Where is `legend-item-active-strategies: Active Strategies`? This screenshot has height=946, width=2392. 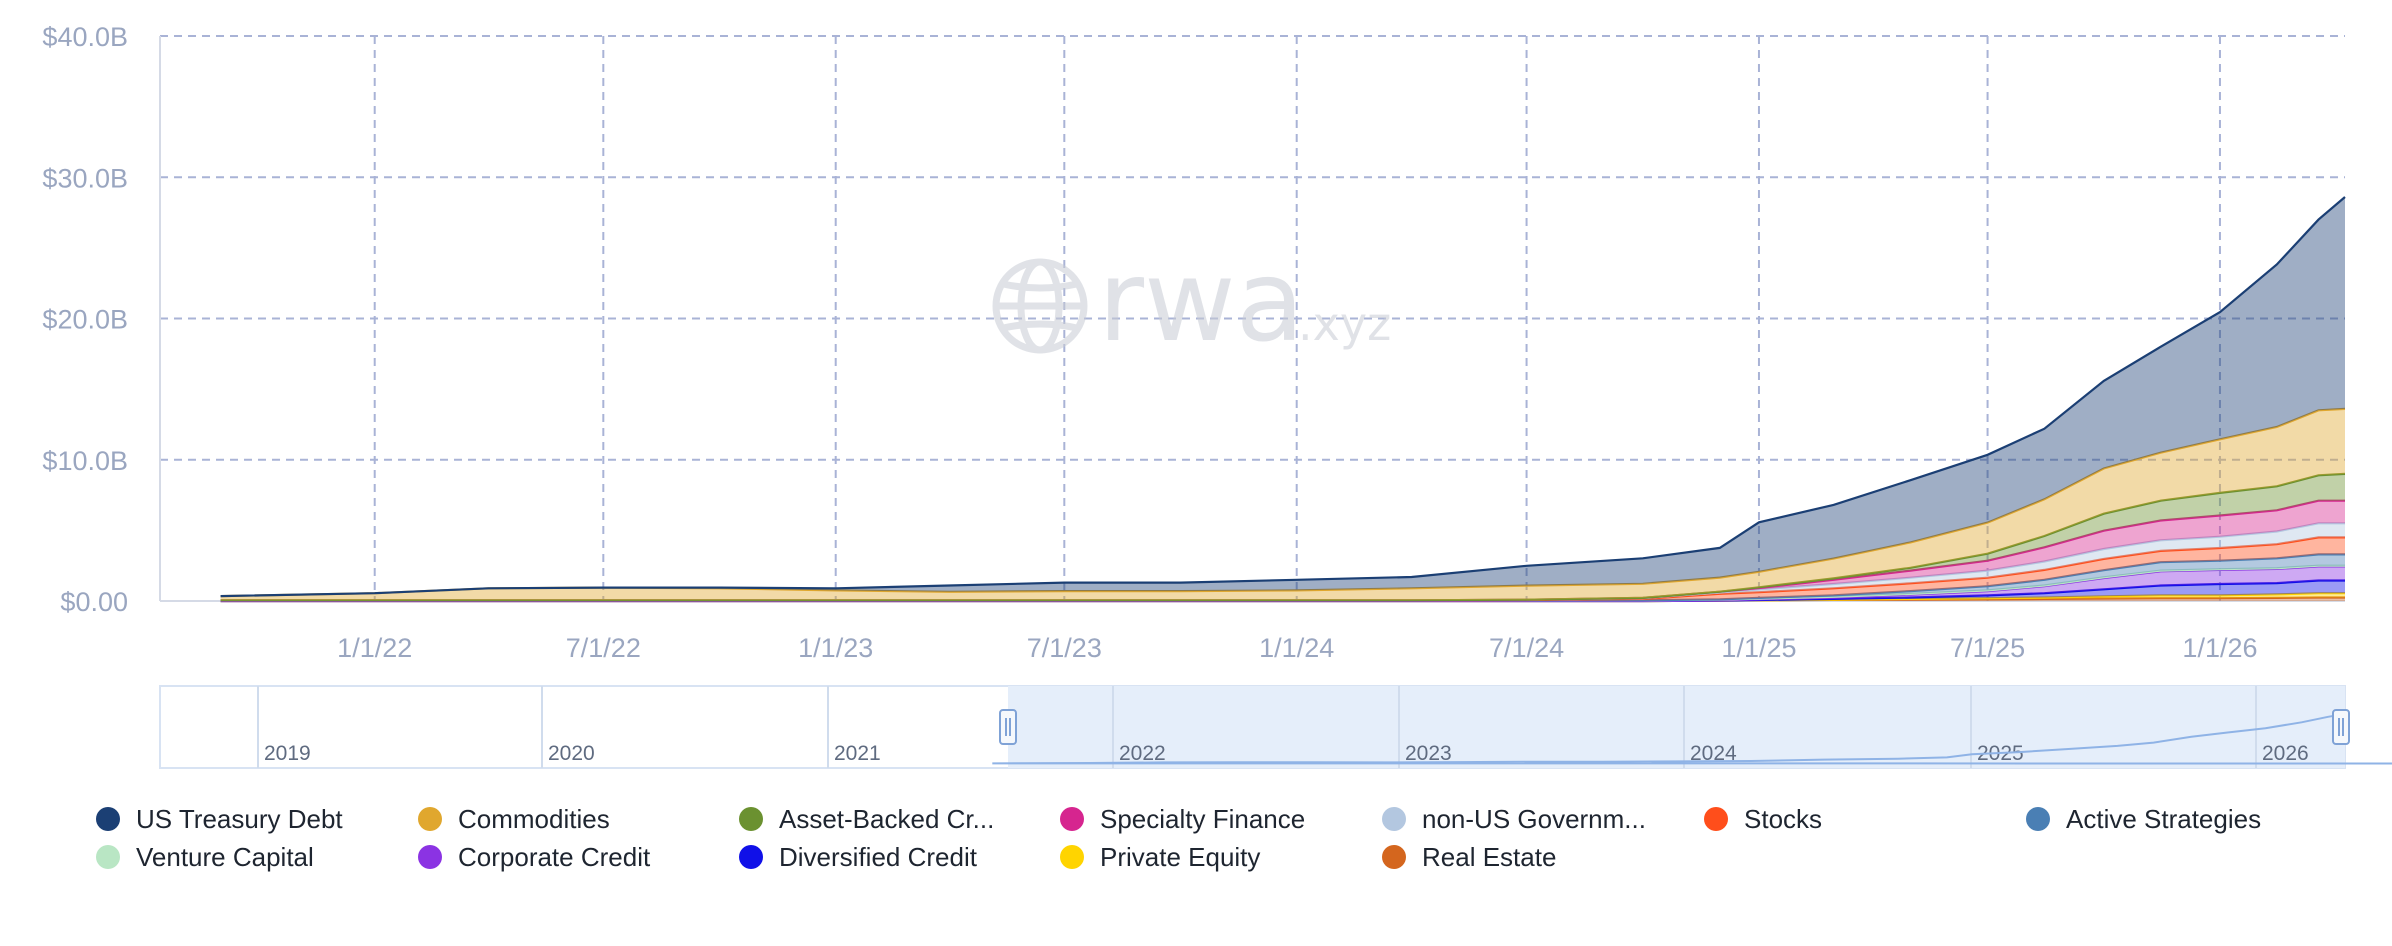
legend-item-active-strategies: Active Strategies is located at coordinates (2143, 819).